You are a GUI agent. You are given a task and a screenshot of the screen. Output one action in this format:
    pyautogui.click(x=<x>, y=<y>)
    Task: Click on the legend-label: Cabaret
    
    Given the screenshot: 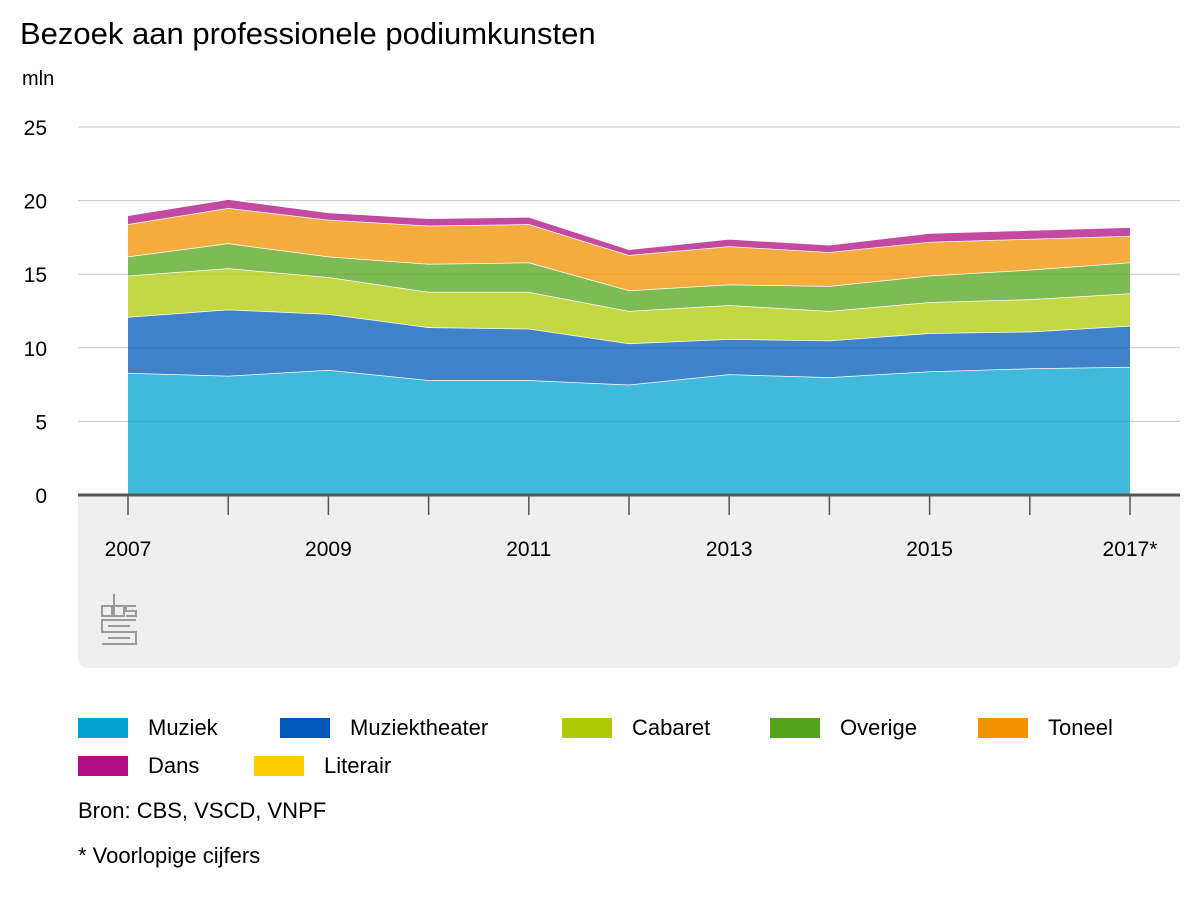 What is the action you would take?
    pyautogui.click(x=671, y=727)
    